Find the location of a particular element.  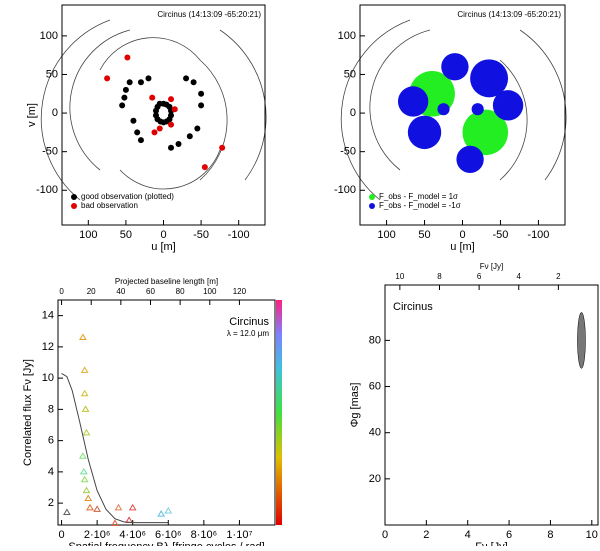

x-tick-label: -50 is located at coordinates (201, 235).